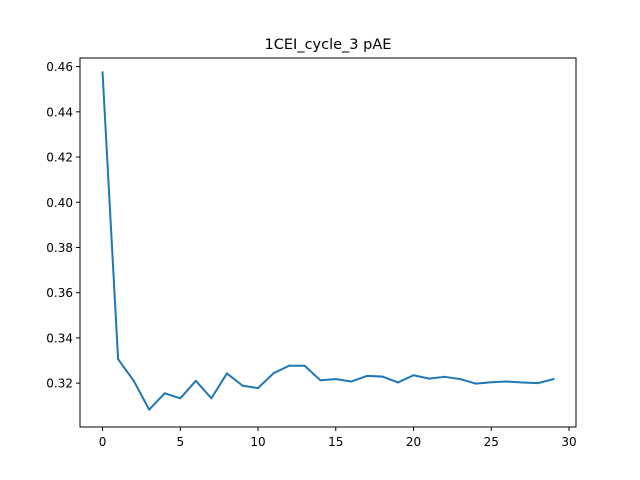 Image resolution: width=640 pixels, height=480 pixels. Describe the element at coordinates (59, 158) in the screenshot. I see `y-tick-label: 0.42` at that location.